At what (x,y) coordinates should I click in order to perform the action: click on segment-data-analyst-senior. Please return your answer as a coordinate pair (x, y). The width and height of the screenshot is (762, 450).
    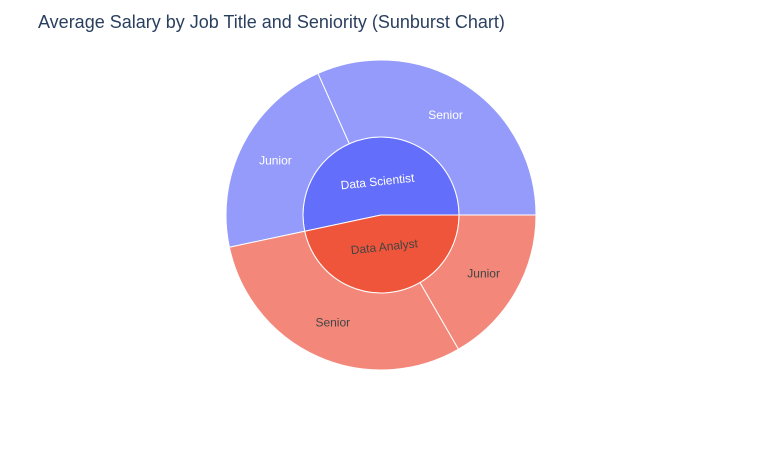
    Looking at the image, I should click on (344, 300).